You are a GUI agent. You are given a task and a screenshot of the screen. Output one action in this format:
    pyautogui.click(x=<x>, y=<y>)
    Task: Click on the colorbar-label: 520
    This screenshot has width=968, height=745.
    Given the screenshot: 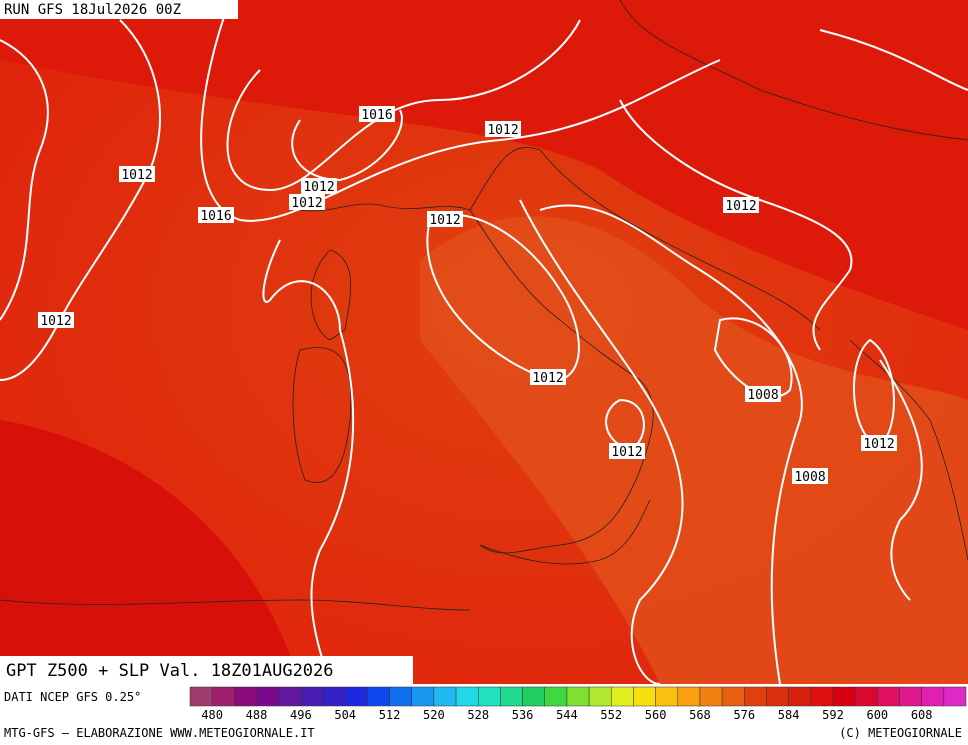 What is the action you would take?
    pyautogui.click(x=434, y=715)
    